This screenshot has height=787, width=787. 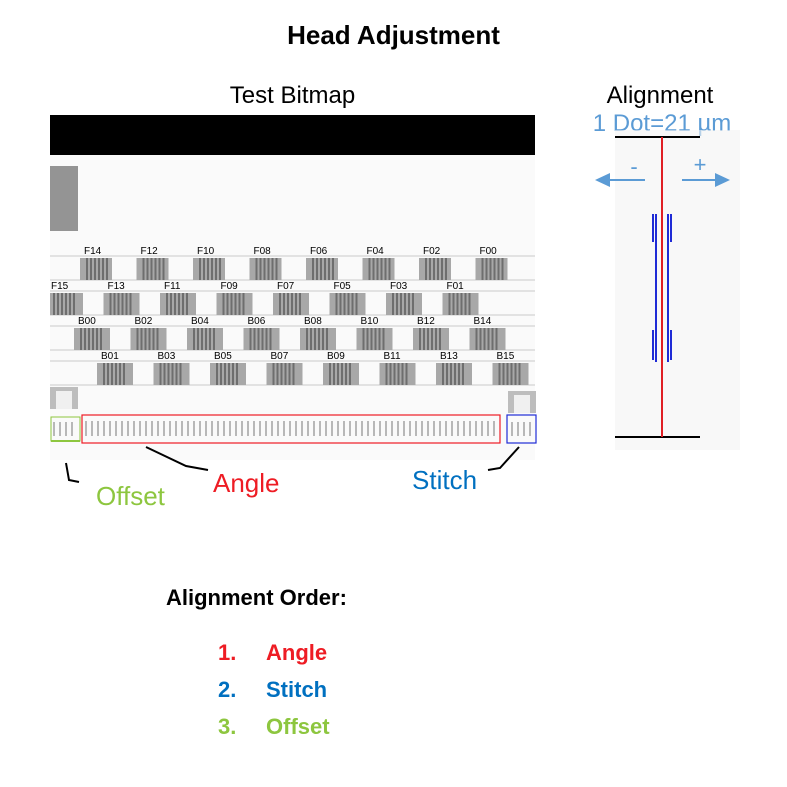 What do you see at coordinates (483, 321) in the screenshot?
I see `nozzle-label: B14` at bounding box center [483, 321].